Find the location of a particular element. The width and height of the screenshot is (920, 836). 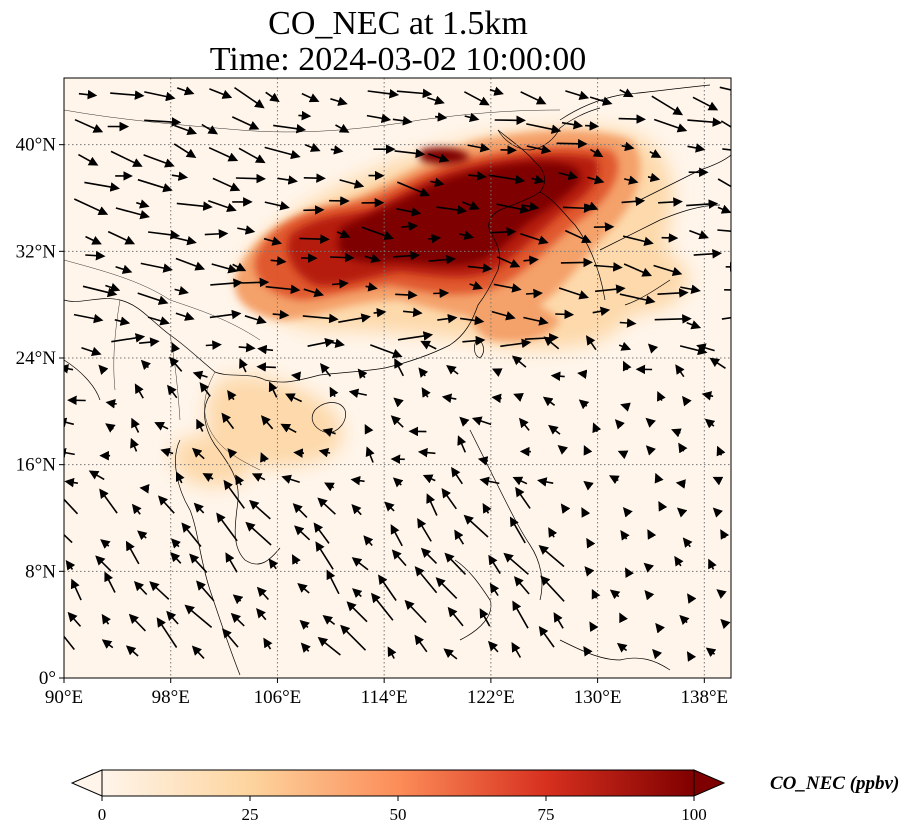

colorbar-extend-left is located at coordinates (86, 783).